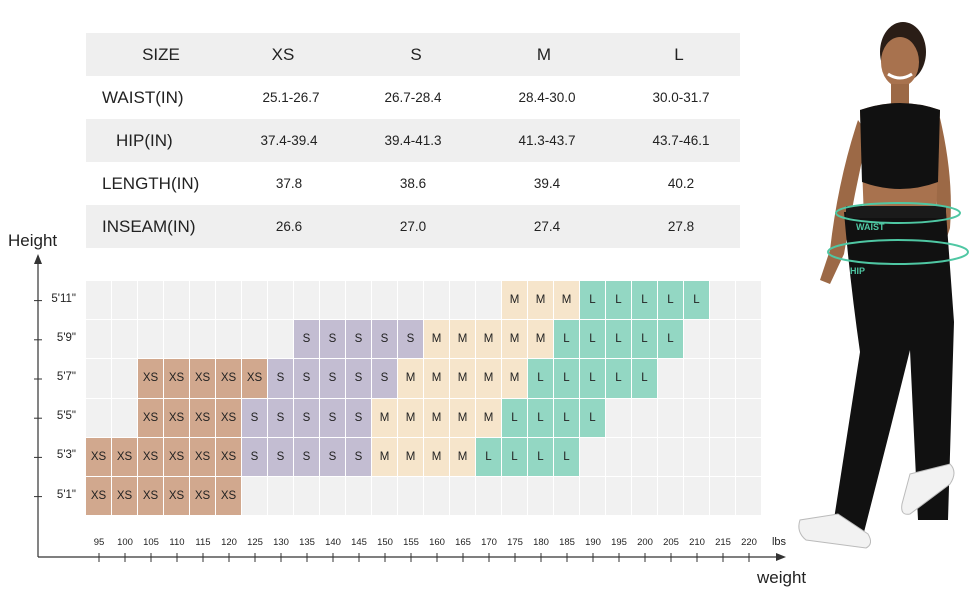  Describe the element at coordinates (359, 542) in the screenshot. I see `x-tick-label: 145` at that location.